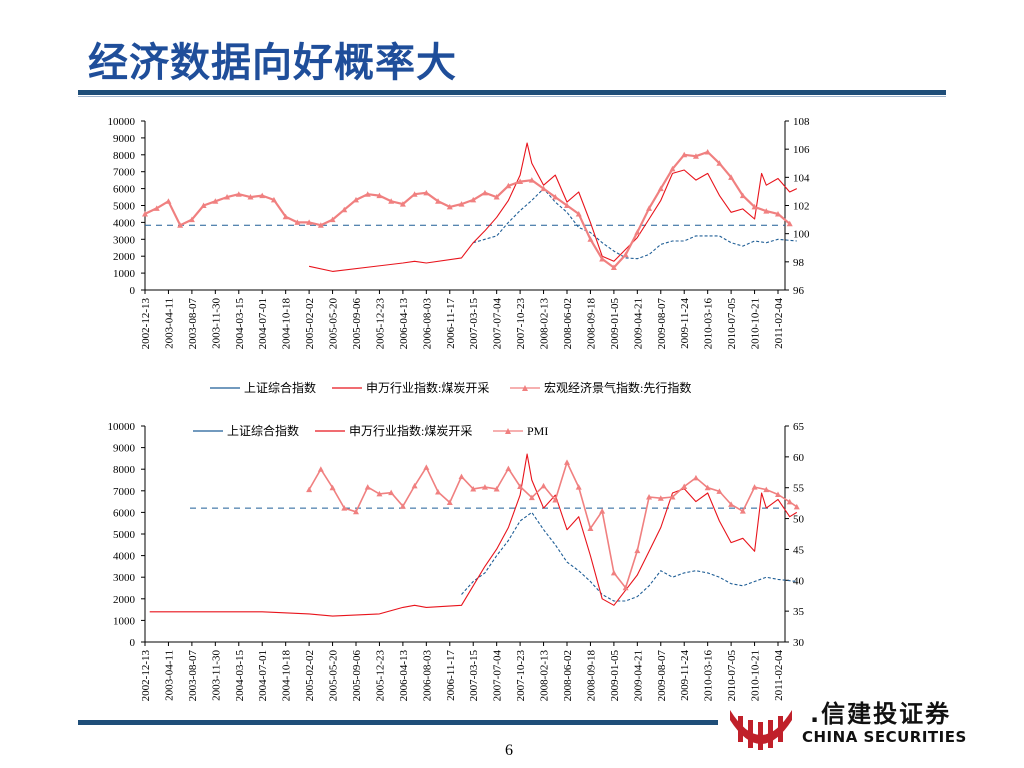 Image resolution: width=1024 pixels, height=768 pixels. Describe the element at coordinates (801, 207) in the screenshot. I see `right-tick-label: 102` at that location.